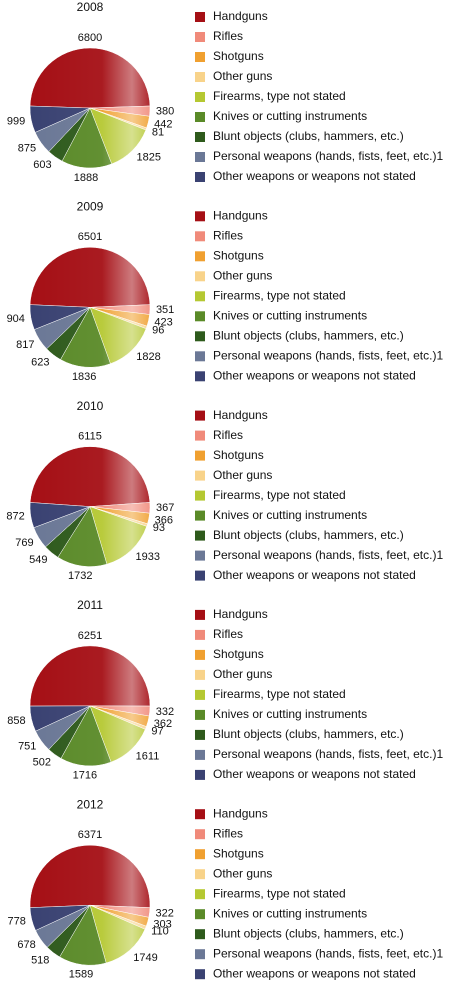 The height and width of the screenshot is (997, 467). Describe the element at coordinates (163, 724) in the screenshot. I see `data-label: 362` at that location.